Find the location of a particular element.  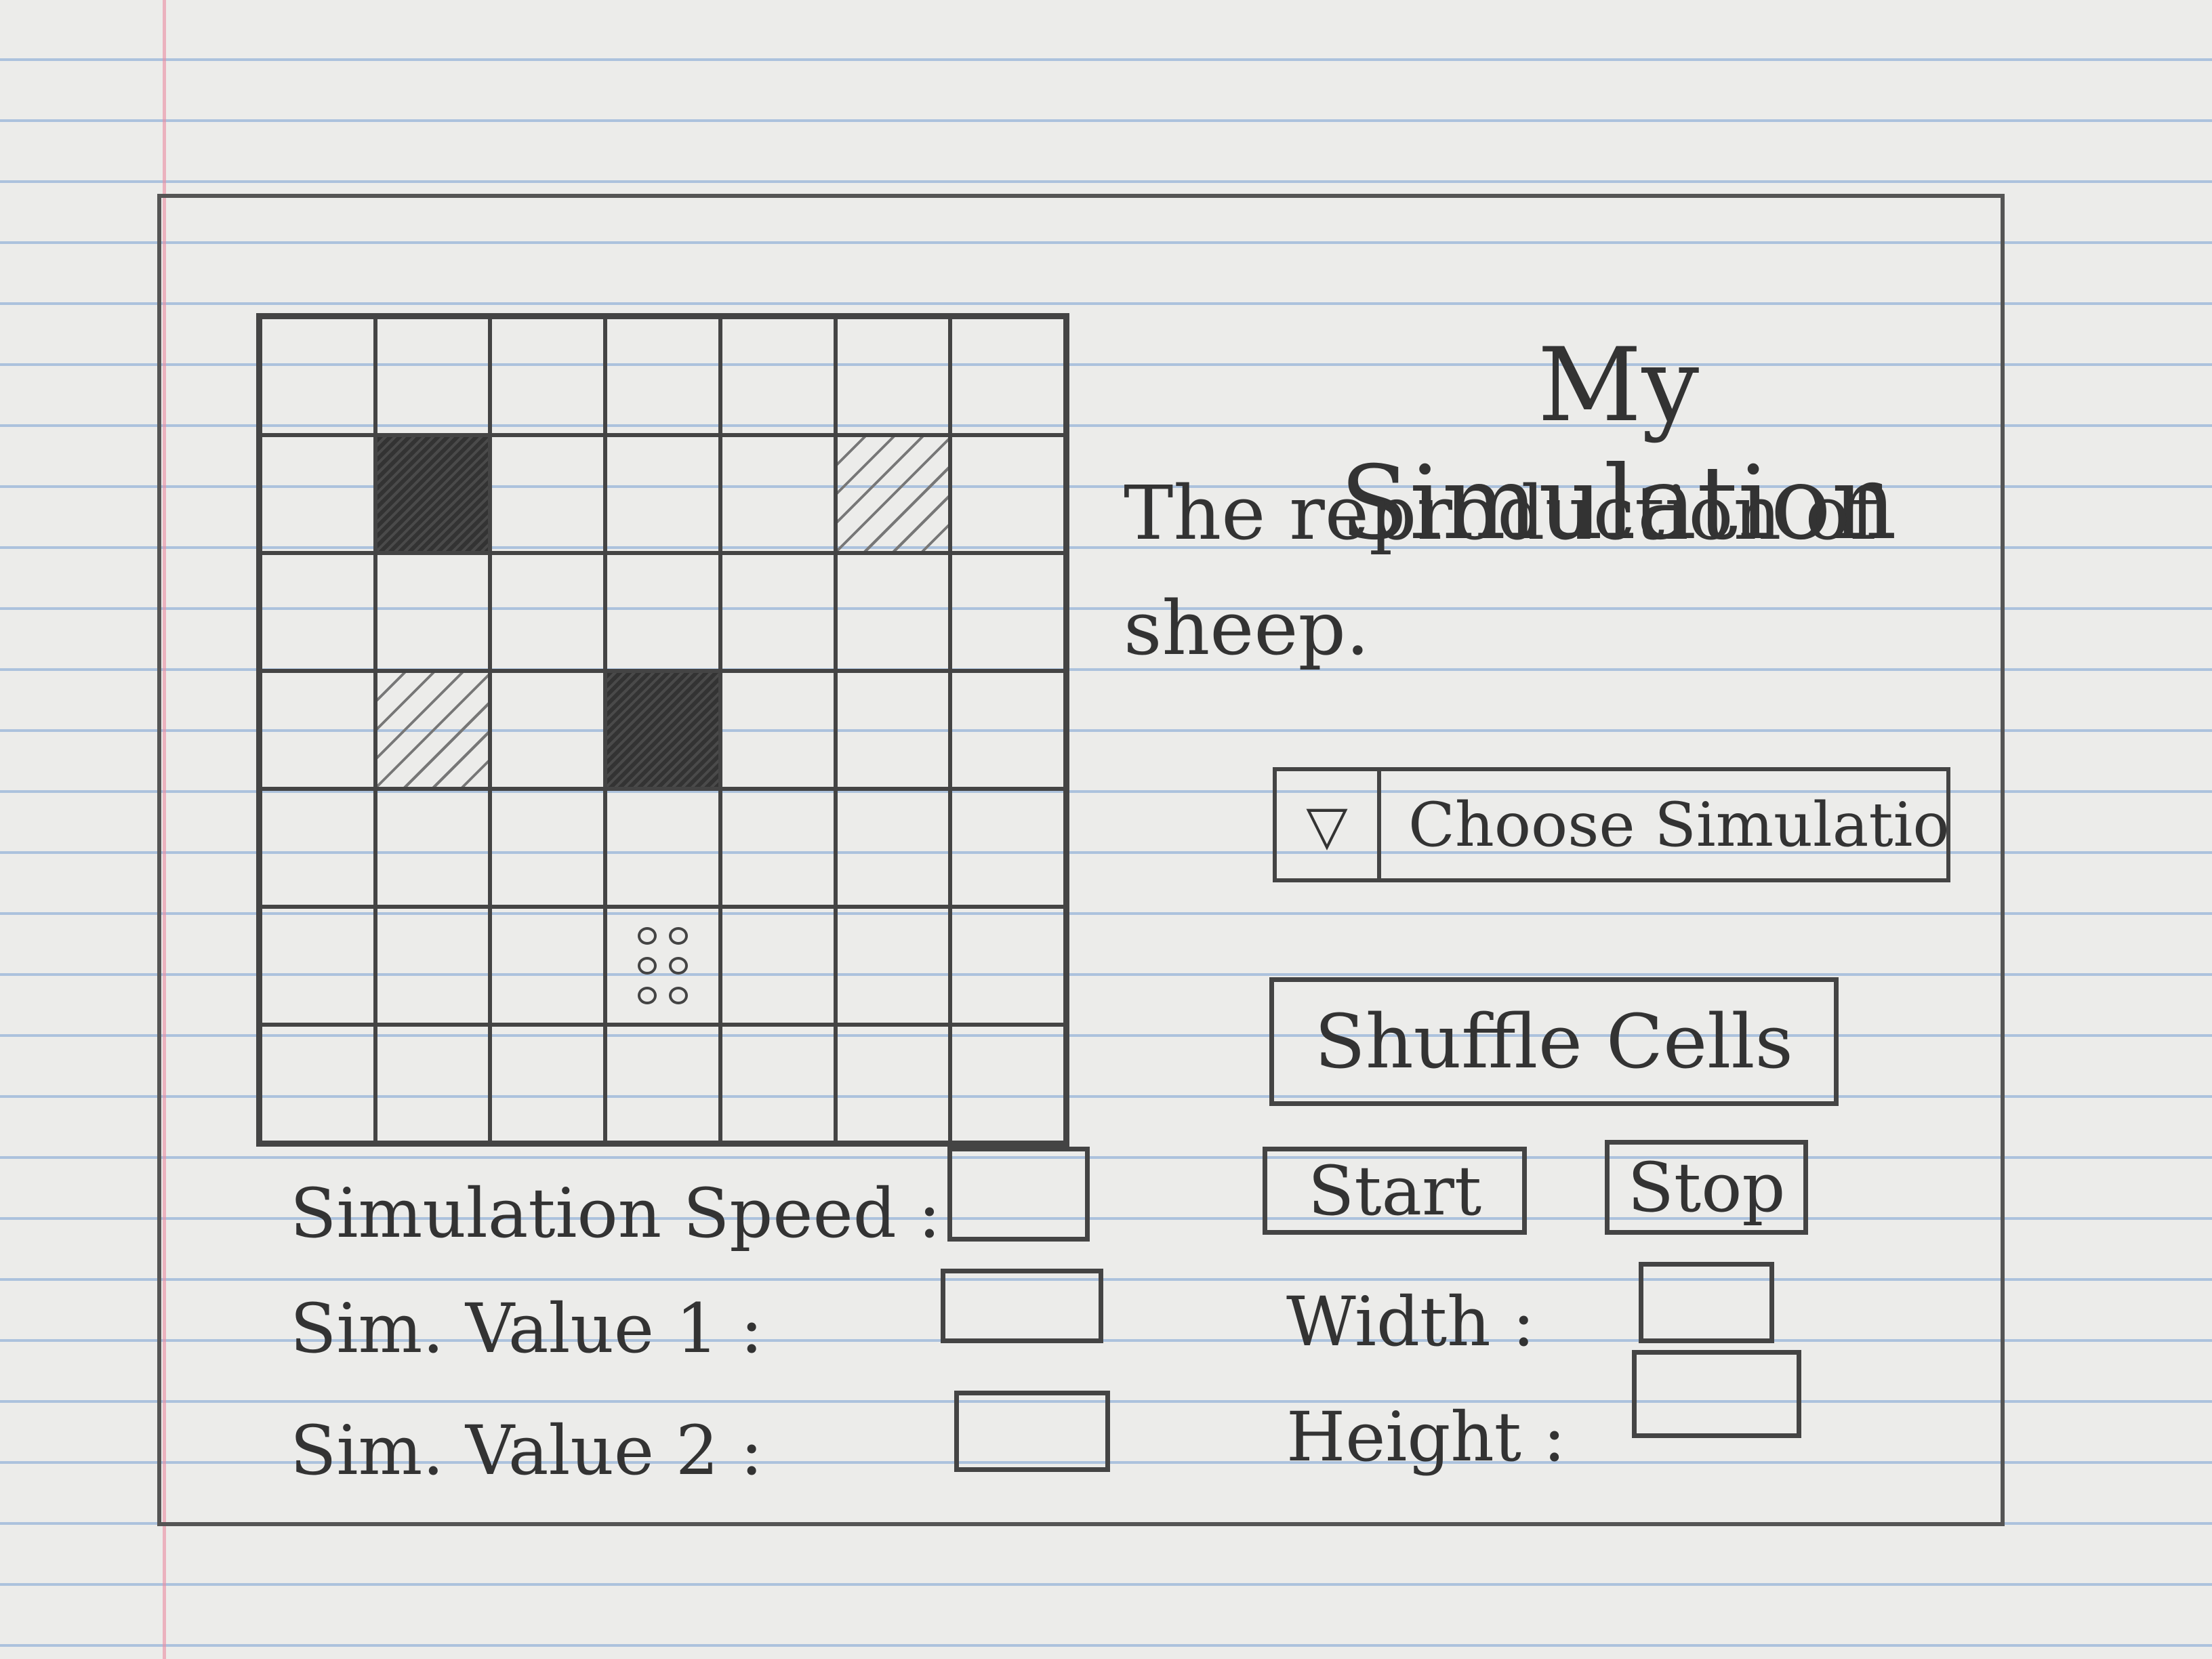

choose-simulation-dropdown: ▽ Choose Simulation is located at coordinates (1612, 824).